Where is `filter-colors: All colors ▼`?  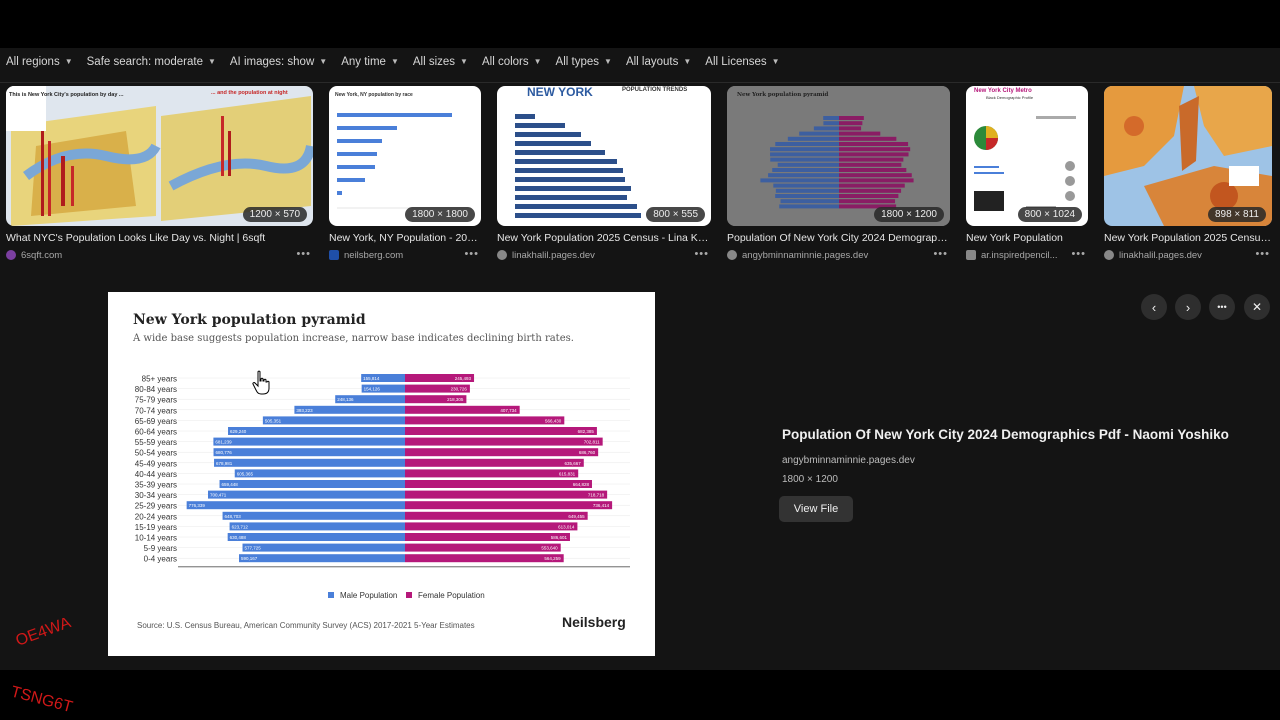
filter-colors: All colors ▼ is located at coordinates (511, 62).